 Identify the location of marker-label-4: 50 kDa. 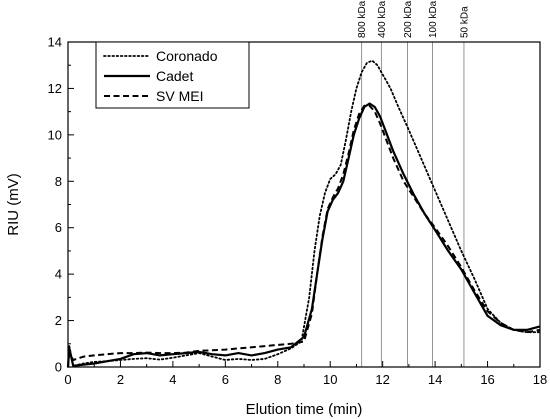
(464, 22).